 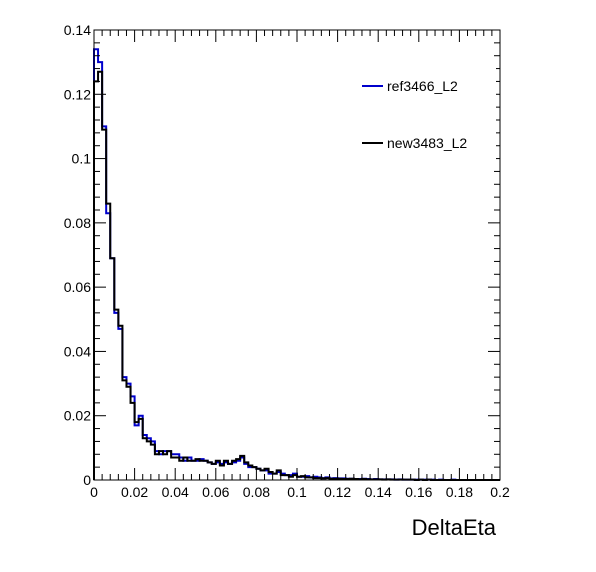 What do you see at coordinates (77, 351) in the screenshot?
I see `y-tick-label: 0.04` at bounding box center [77, 351].